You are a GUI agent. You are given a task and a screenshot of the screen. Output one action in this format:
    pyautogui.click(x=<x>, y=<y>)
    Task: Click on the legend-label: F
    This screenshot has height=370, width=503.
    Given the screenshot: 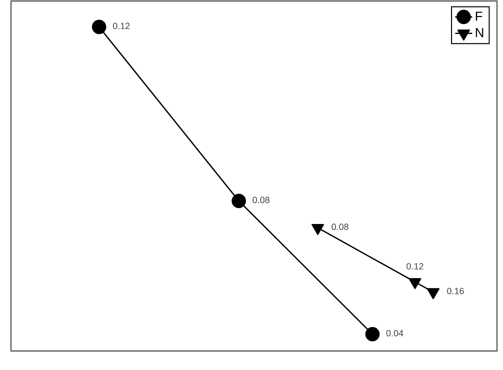 What is the action you would take?
    pyautogui.click(x=479, y=16)
    